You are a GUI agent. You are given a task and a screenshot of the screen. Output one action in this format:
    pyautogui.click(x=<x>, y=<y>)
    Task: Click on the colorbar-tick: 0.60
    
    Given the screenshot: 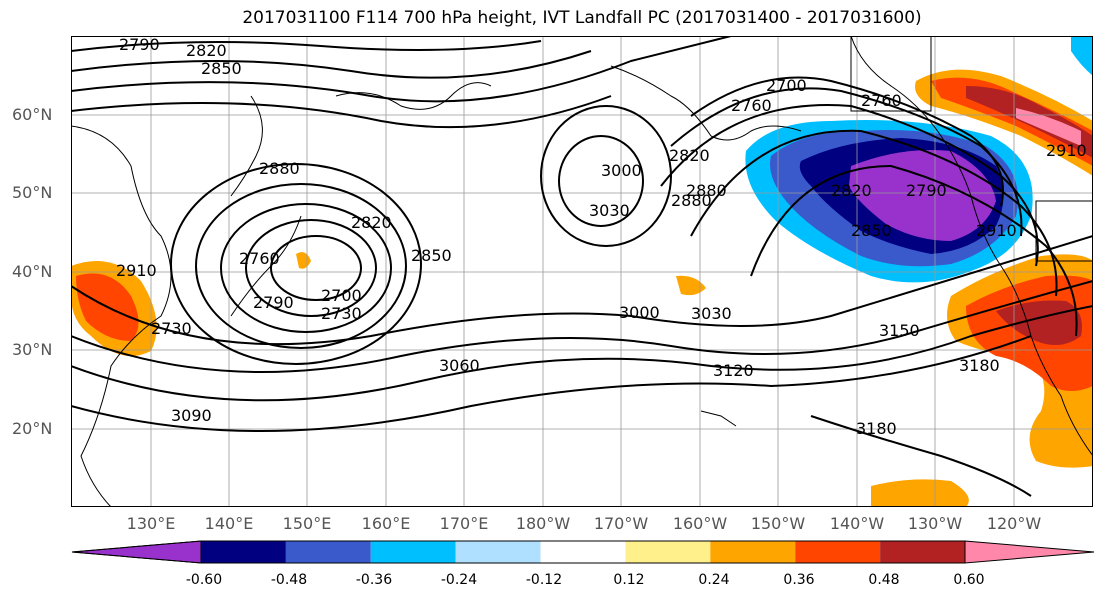 What is the action you would take?
    pyautogui.click(x=969, y=580)
    